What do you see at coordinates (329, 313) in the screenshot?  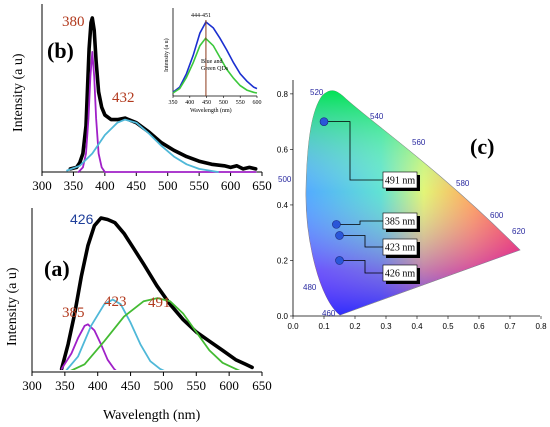 I see `cie-wl-460: 460` at bounding box center [329, 313].